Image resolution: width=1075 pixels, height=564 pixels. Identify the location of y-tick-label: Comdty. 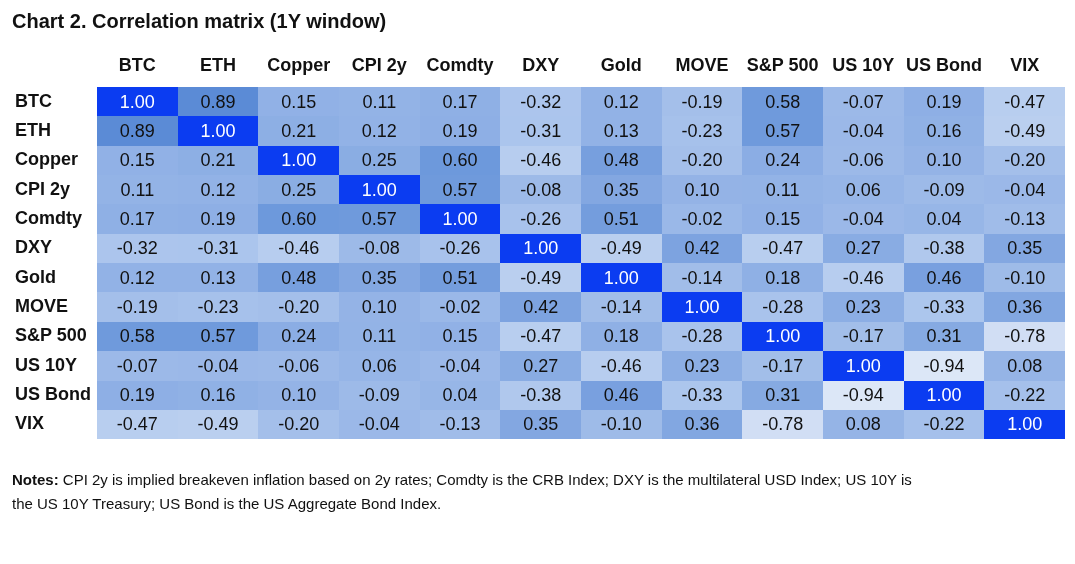
(48, 218).